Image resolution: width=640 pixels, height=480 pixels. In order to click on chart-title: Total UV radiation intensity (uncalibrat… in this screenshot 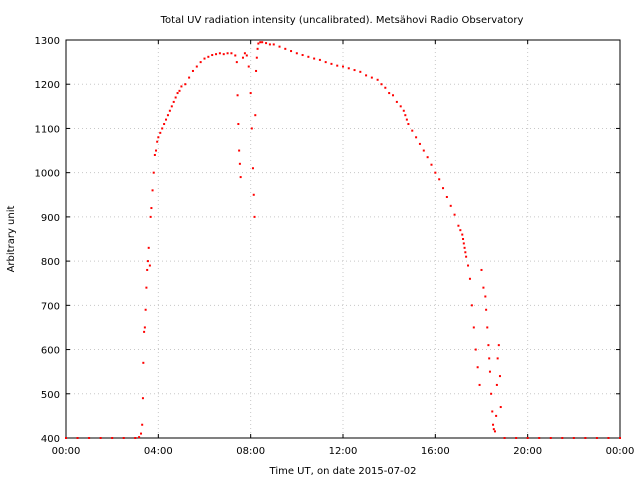, I will do `click(342, 20)`.